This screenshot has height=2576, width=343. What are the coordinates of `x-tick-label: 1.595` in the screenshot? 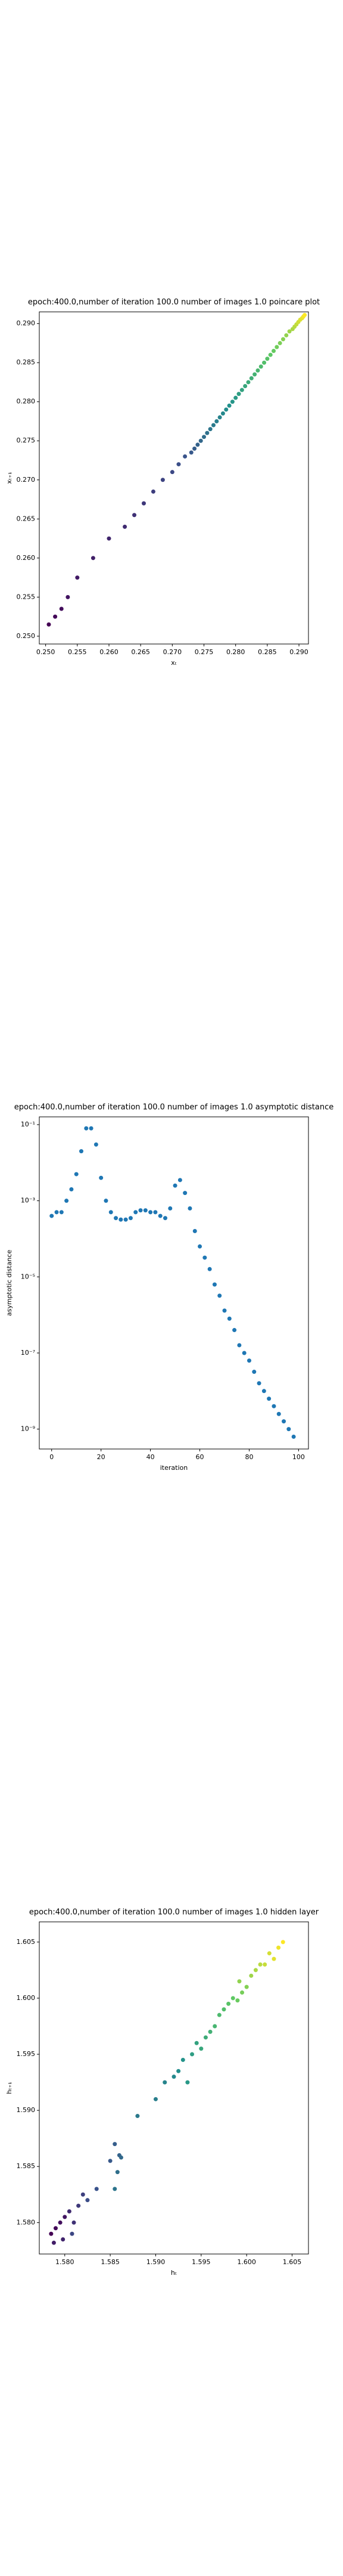 It's located at (201, 2262).